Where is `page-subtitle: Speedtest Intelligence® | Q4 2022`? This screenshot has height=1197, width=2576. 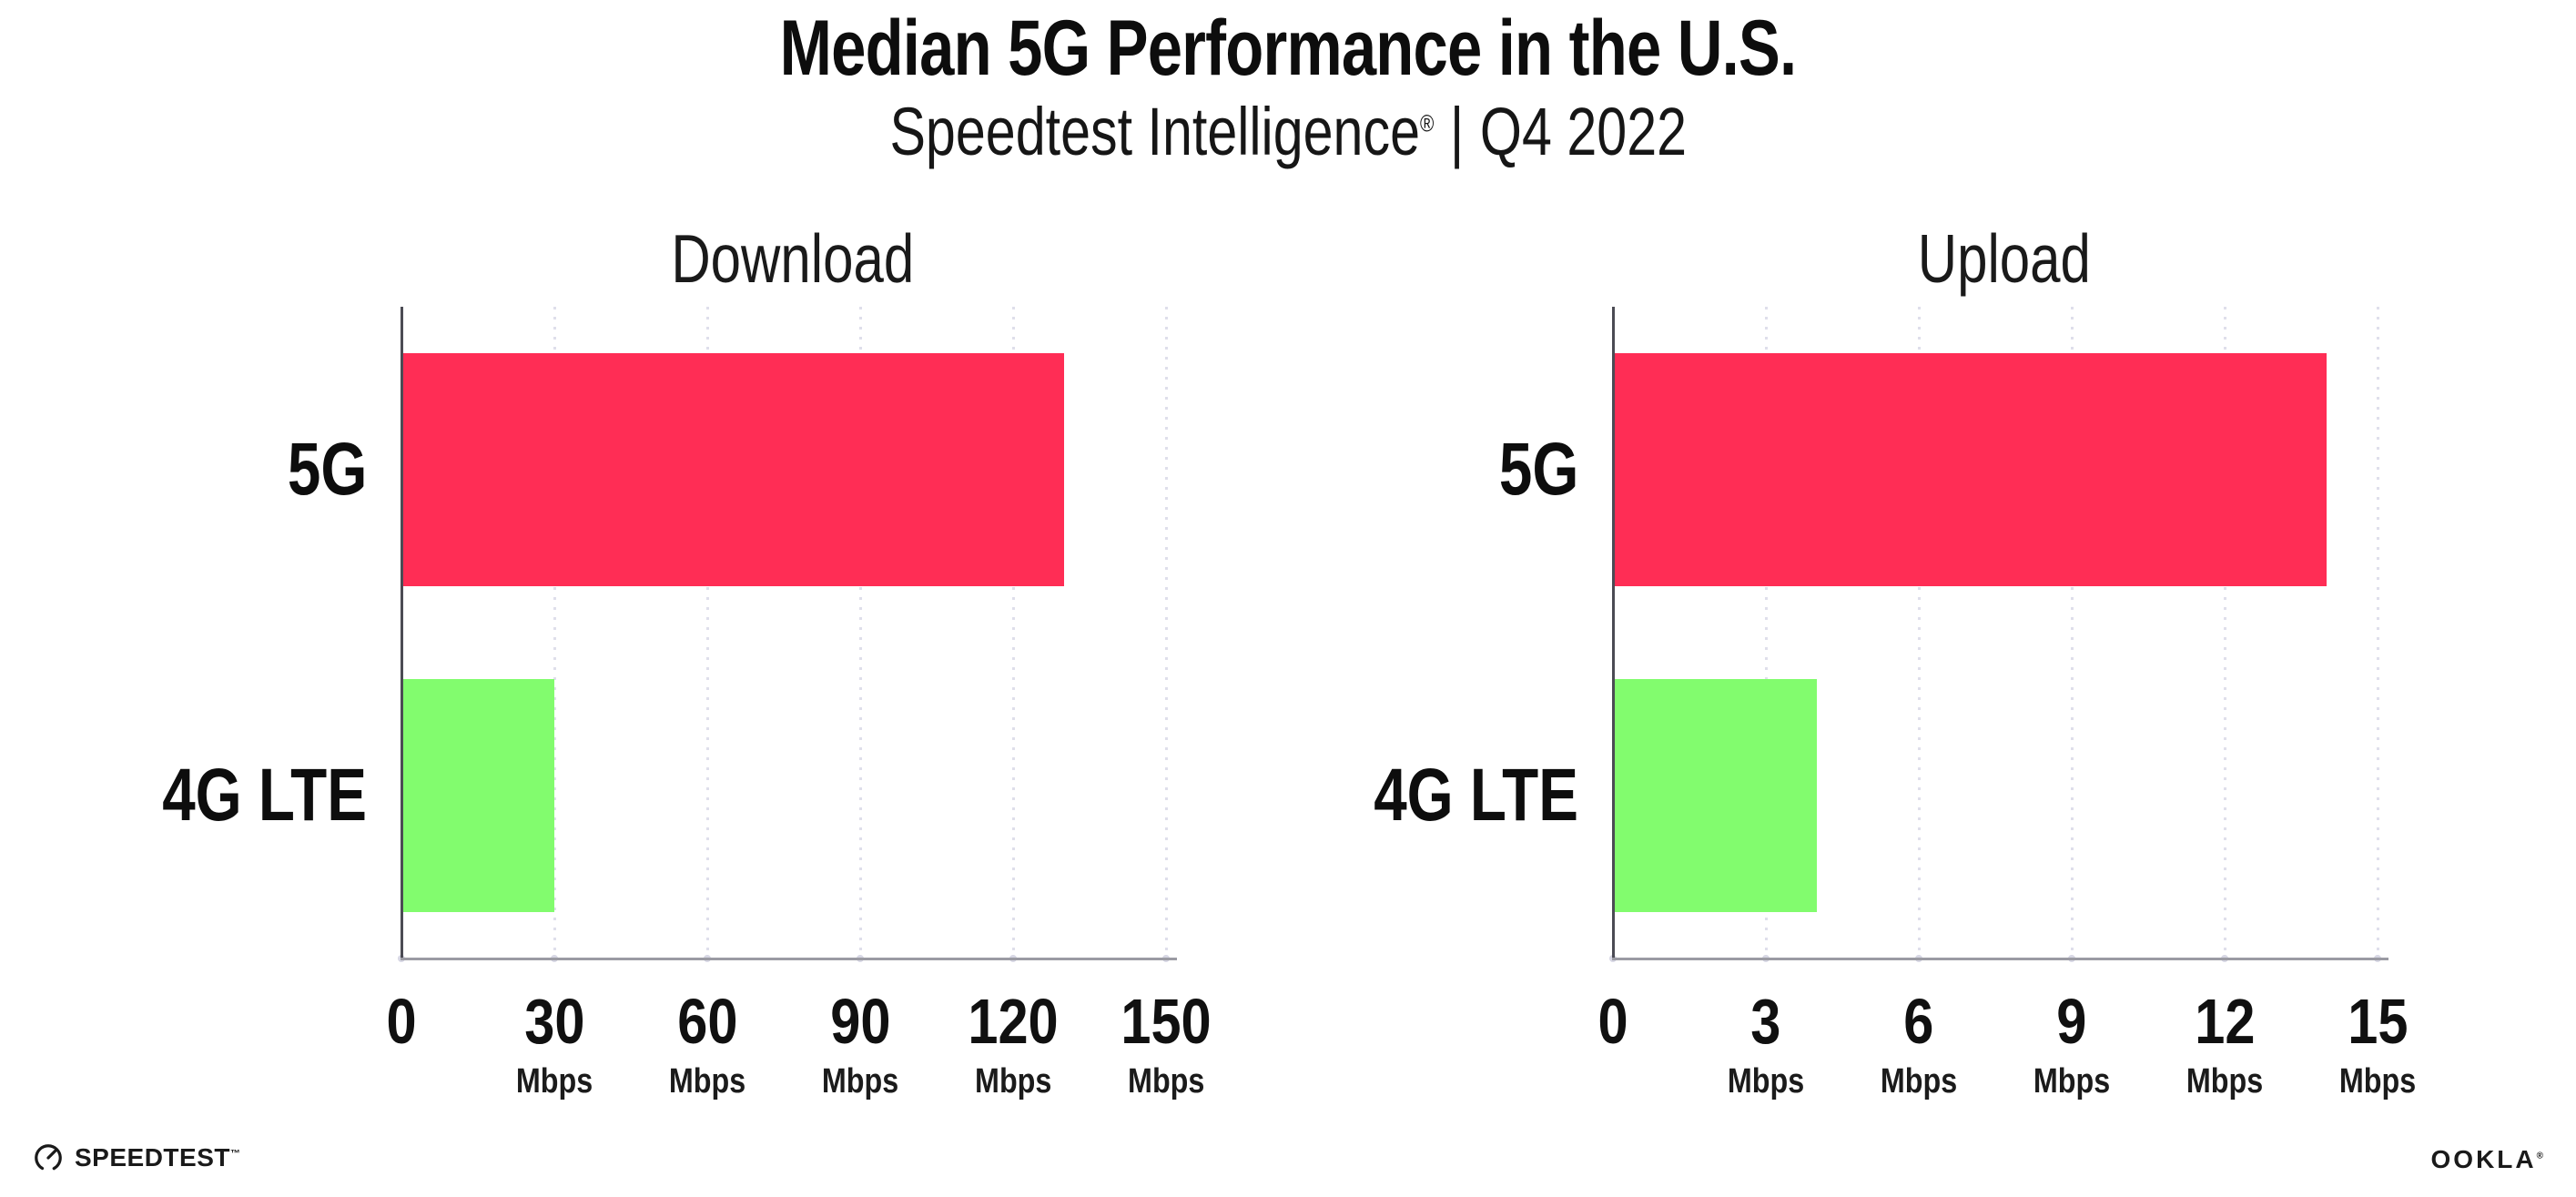
page-subtitle: Speedtest Intelligence® | Q4 2022 is located at coordinates (1288, 132).